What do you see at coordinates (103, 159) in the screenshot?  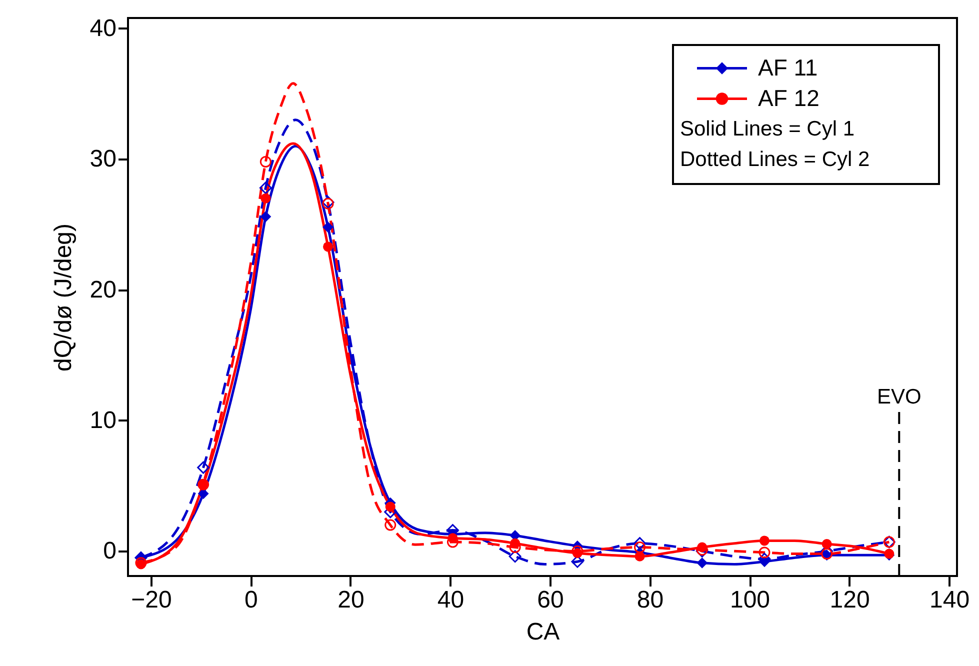 I see `y-tick-label: 30` at bounding box center [103, 159].